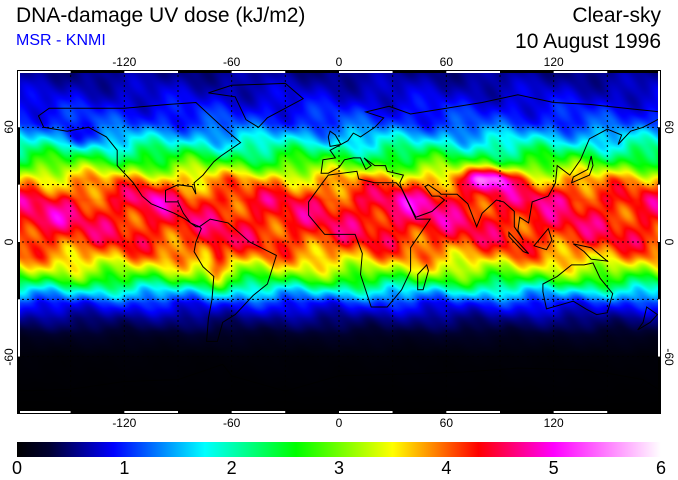  What do you see at coordinates (446, 468) in the screenshot?
I see `colorbar-tick-label: 4` at bounding box center [446, 468].